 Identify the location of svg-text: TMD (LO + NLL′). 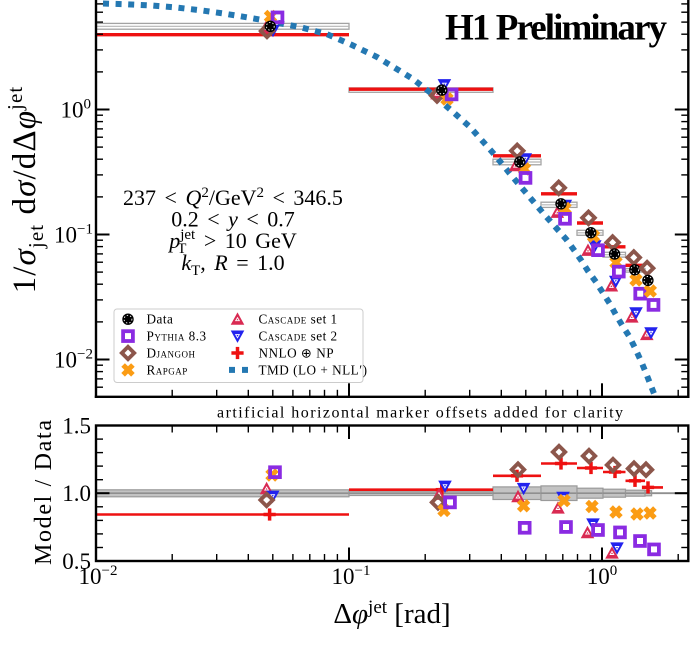
(313, 369).